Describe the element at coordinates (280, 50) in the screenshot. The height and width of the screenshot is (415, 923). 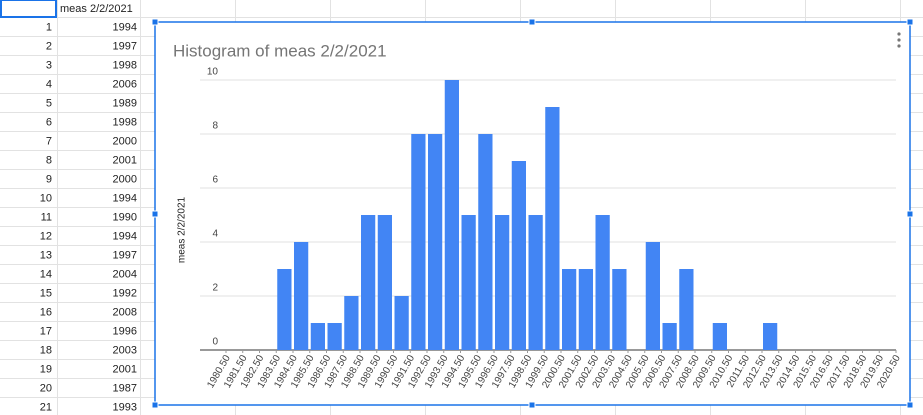
I see `chart-title: Histogram of meas 2/2/2021` at that location.